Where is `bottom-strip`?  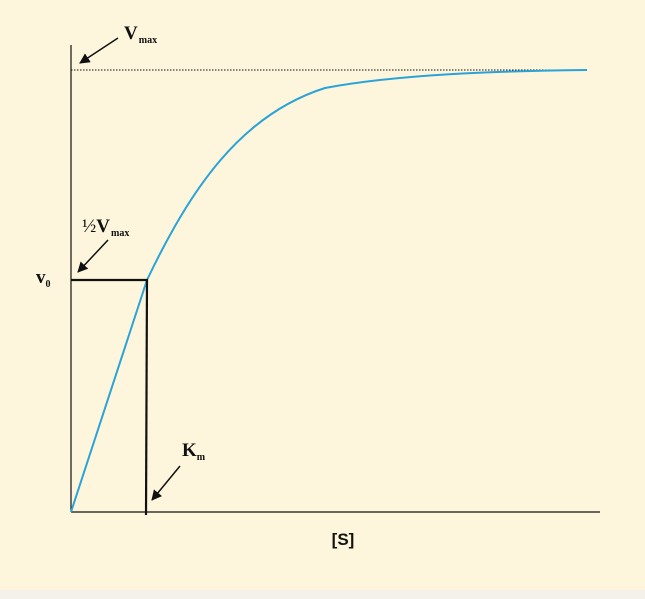 bottom-strip is located at coordinates (322, 594).